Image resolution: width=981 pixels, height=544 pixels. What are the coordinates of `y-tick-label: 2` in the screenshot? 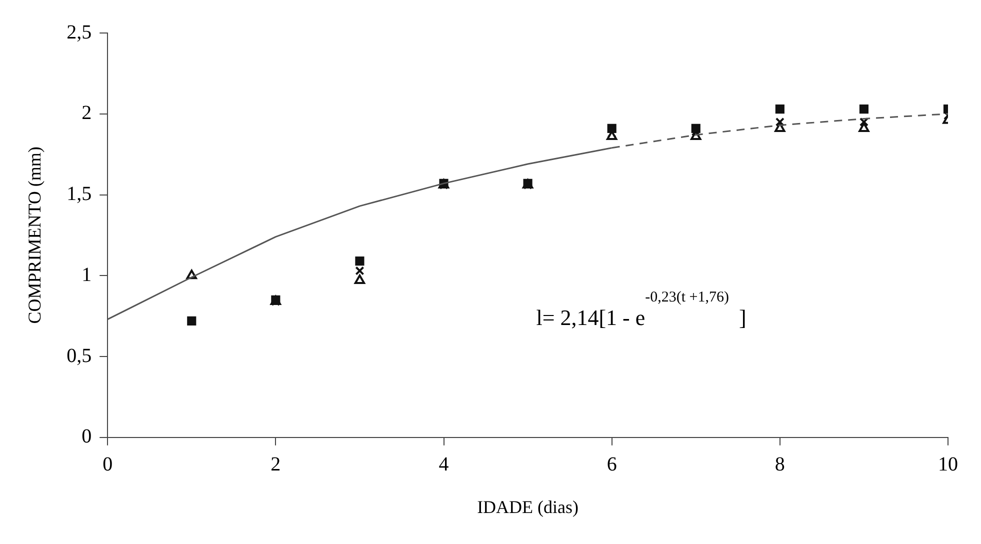 It's located at (87, 113).